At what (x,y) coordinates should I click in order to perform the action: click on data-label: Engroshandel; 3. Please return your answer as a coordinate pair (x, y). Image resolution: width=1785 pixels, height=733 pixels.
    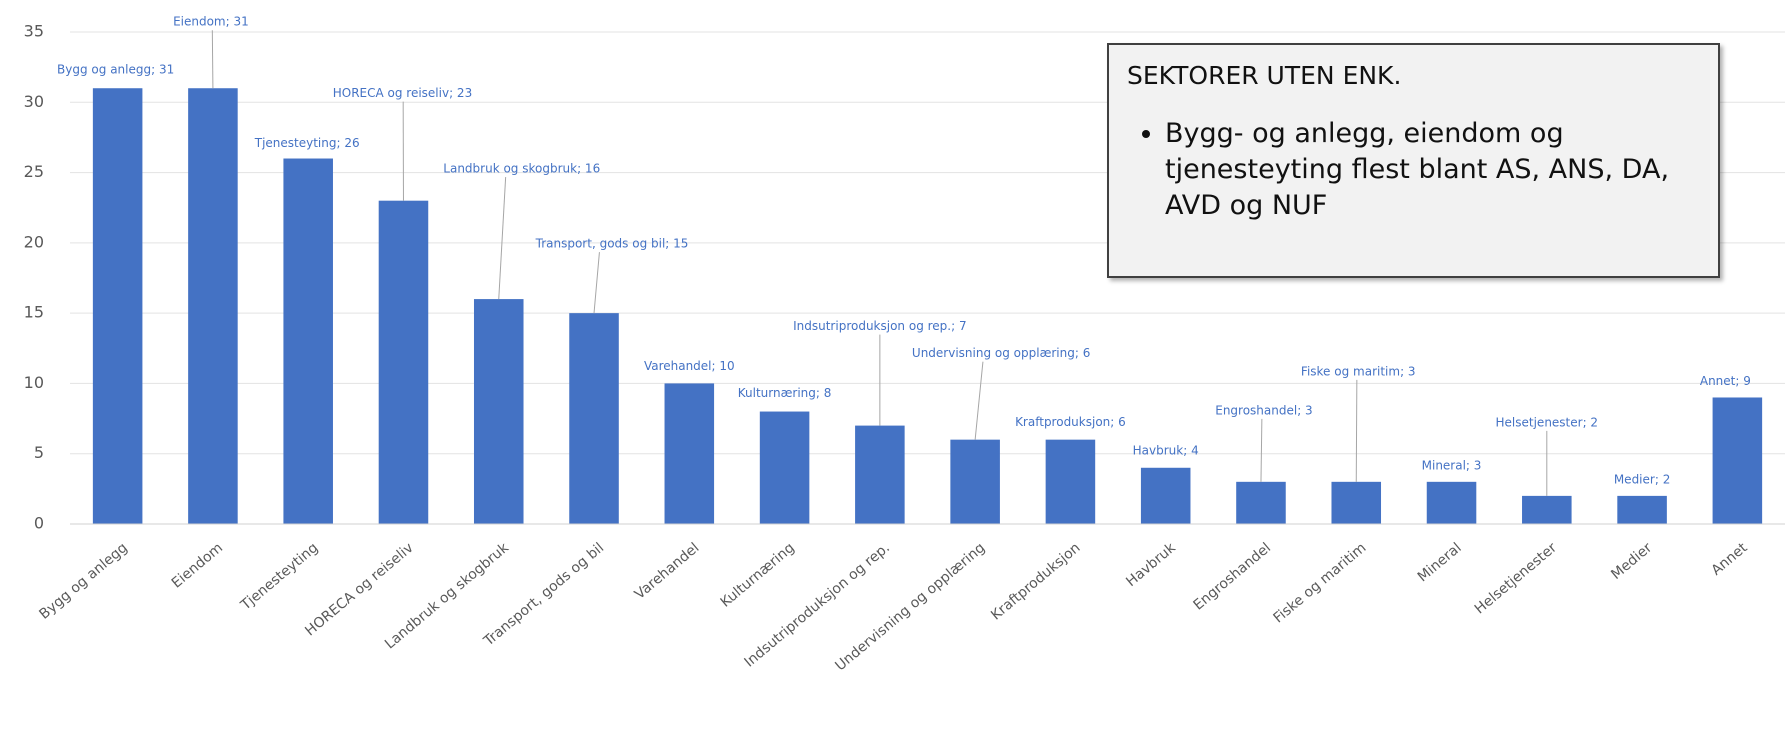
    Looking at the image, I should click on (1263, 410).